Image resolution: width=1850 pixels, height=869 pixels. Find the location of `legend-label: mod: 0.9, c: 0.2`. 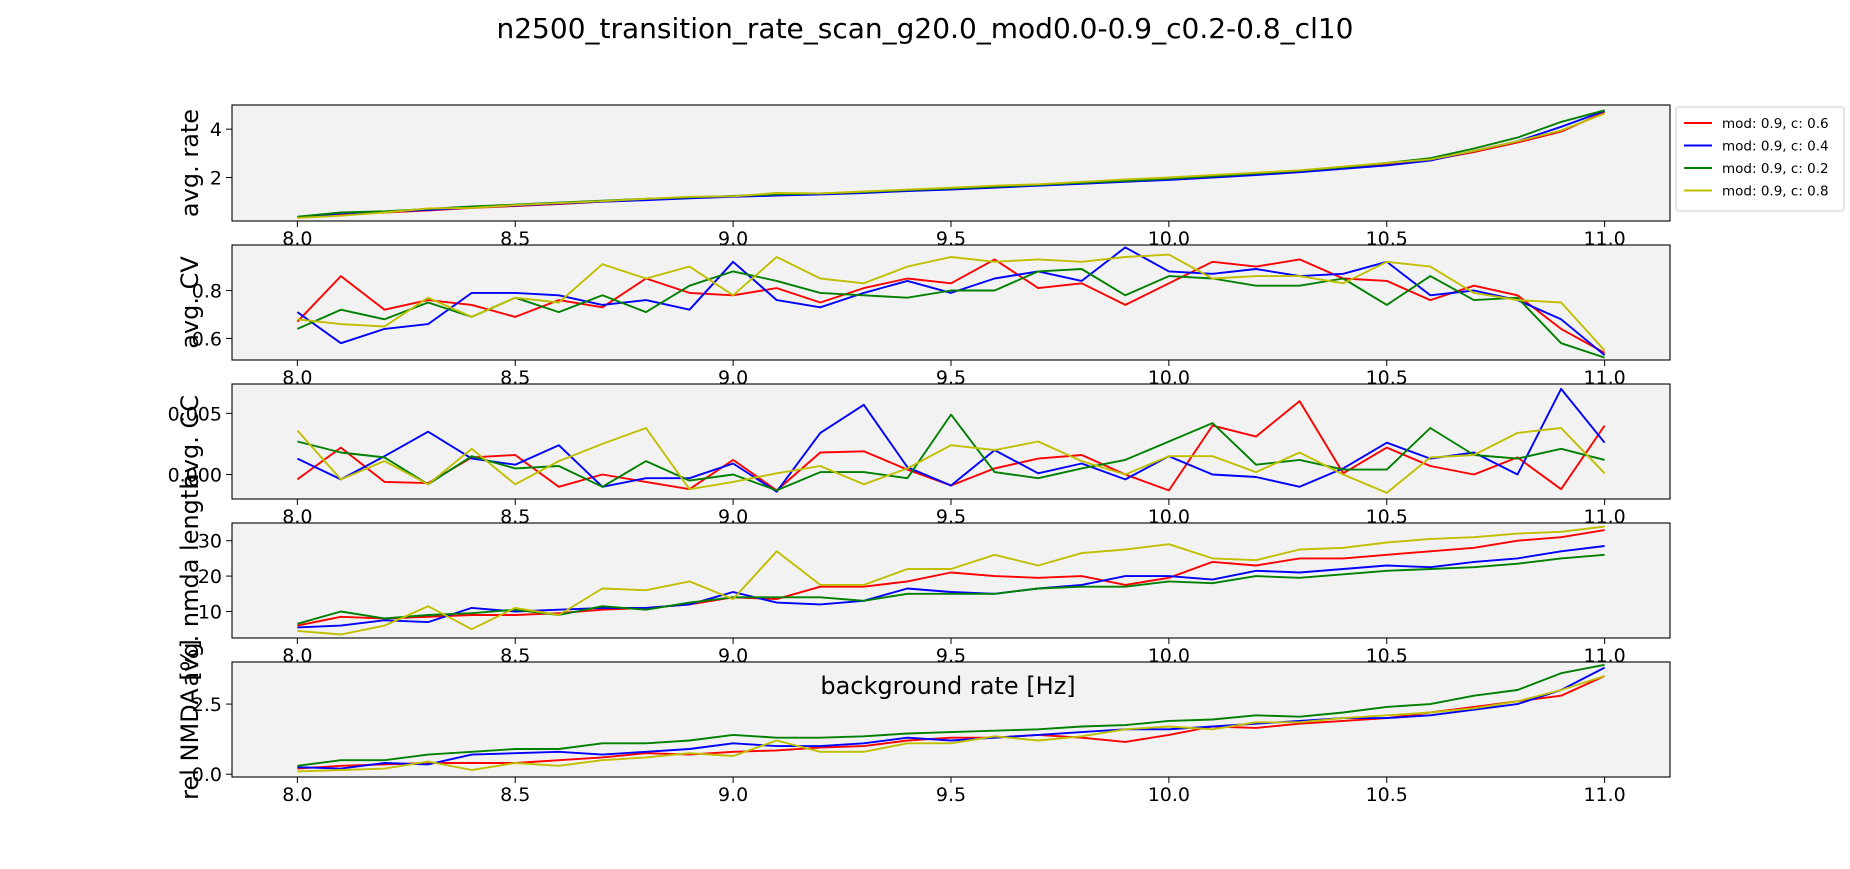

legend-label: mod: 0.9, c: 0.2 is located at coordinates (1775, 169).